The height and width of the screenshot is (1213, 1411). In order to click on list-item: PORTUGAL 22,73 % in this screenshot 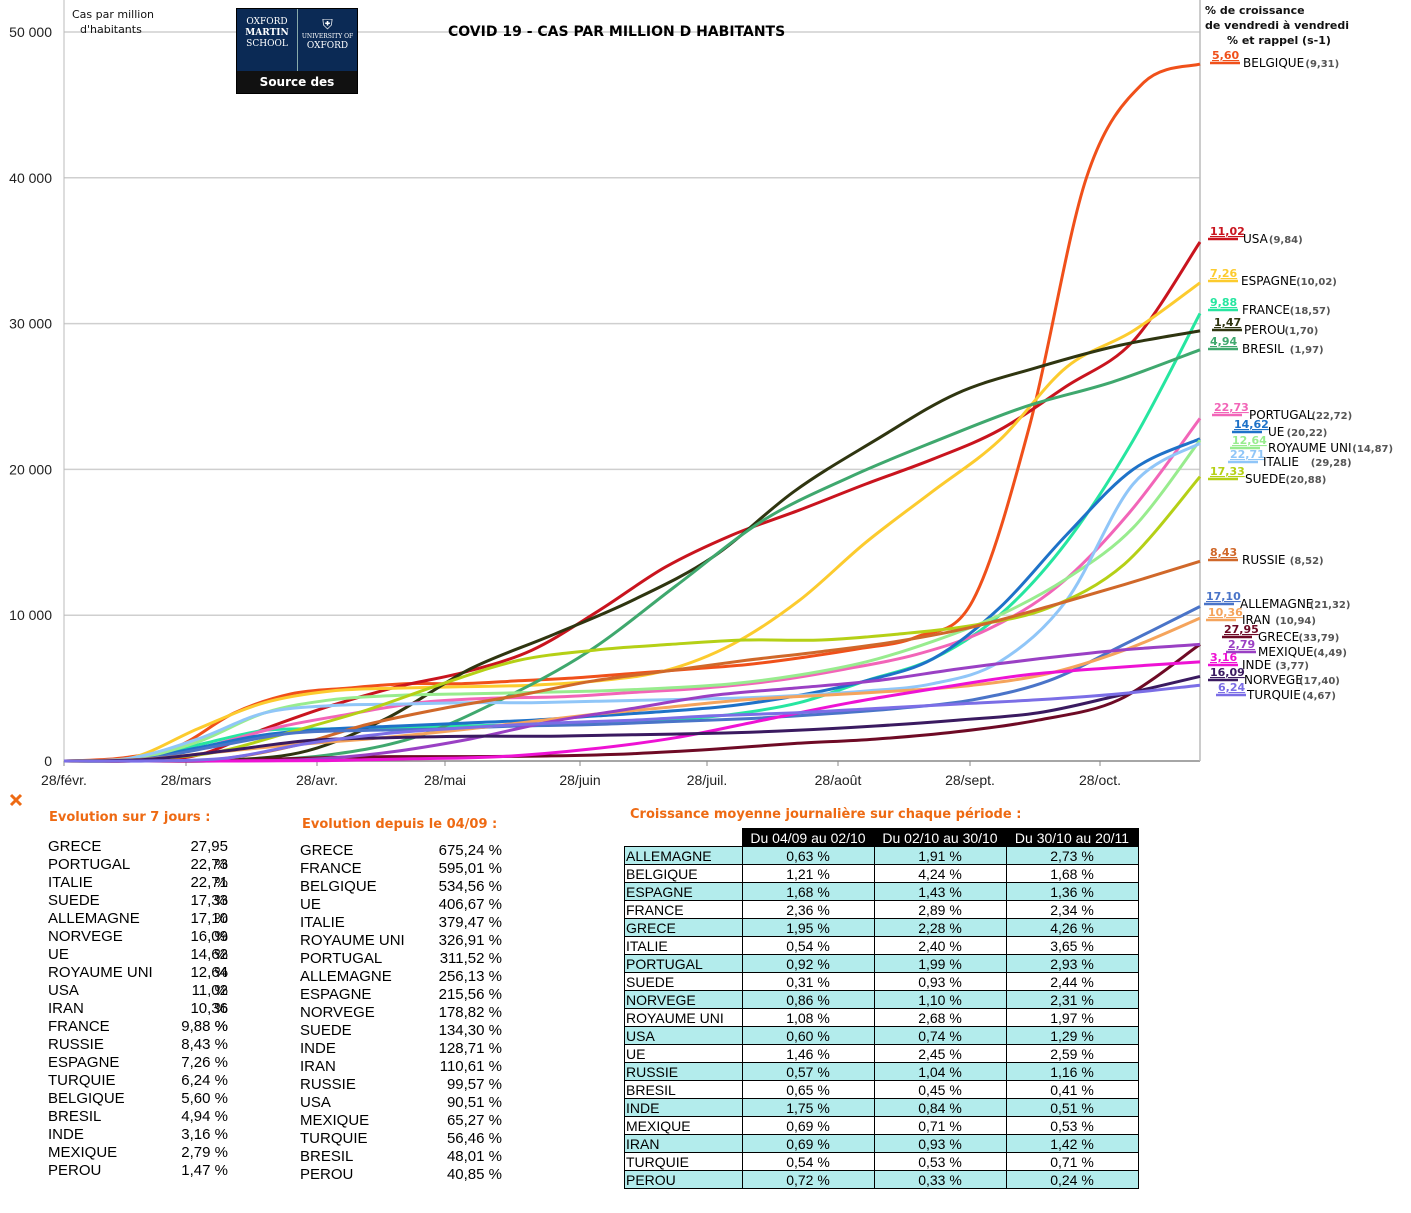, I will do `click(138, 873)`.